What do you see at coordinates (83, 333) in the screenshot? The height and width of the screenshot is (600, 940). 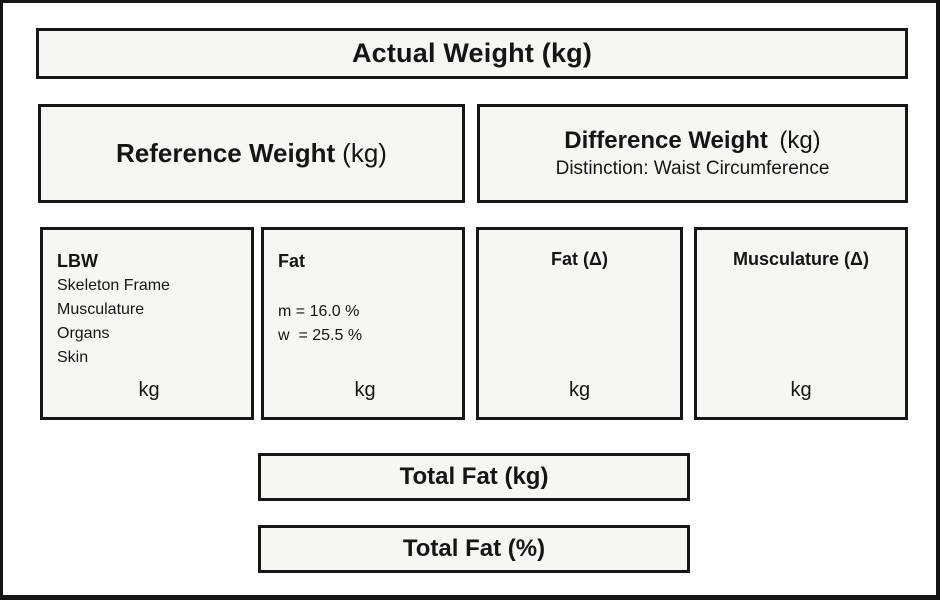 I see `lbw-item-organs: Organs` at bounding box center [83, 333].